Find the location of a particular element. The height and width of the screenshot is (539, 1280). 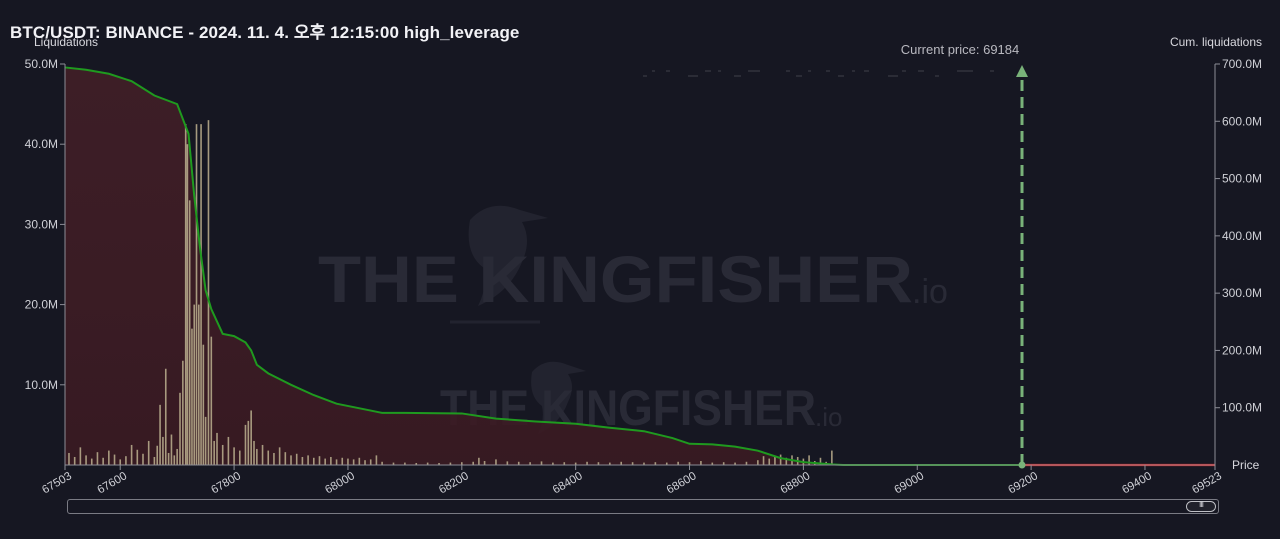

watermark-text: THE KINGFISHER is located at coordinates (615, 279).